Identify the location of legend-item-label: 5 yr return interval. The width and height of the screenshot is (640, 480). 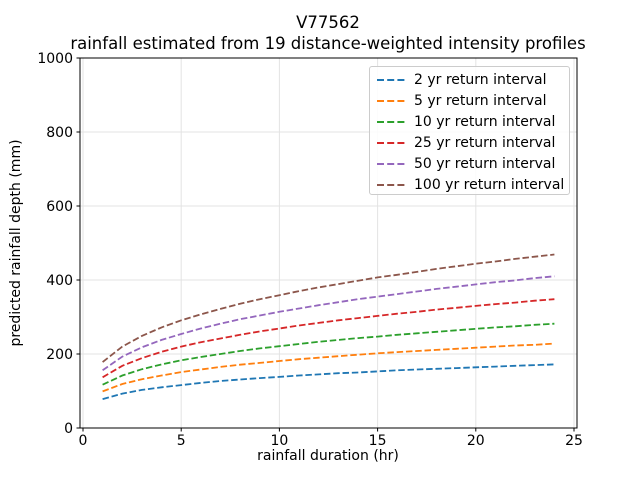
(480, 100).